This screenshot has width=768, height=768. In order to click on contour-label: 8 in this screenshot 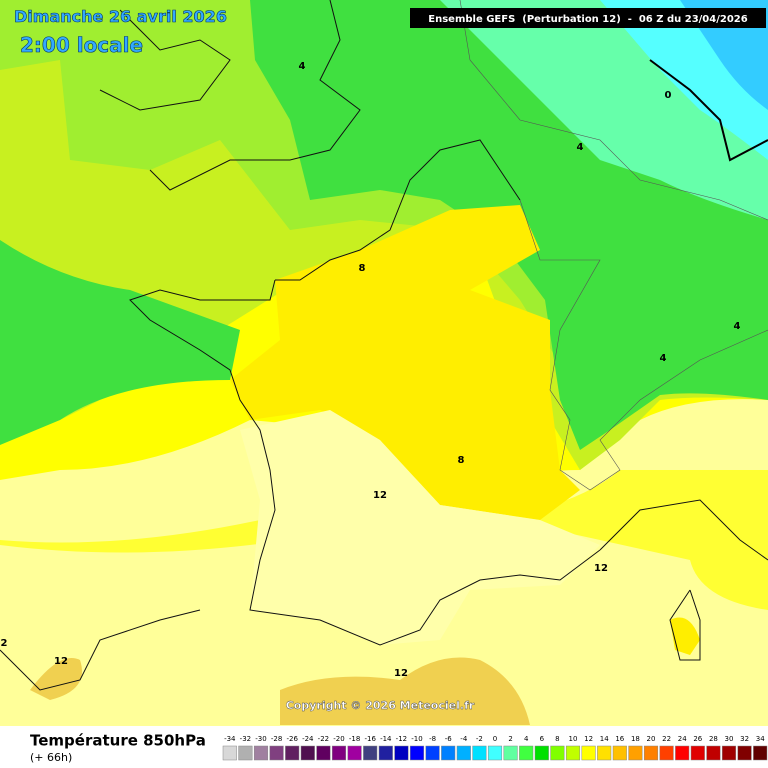, I will do `click(461, 460)`.